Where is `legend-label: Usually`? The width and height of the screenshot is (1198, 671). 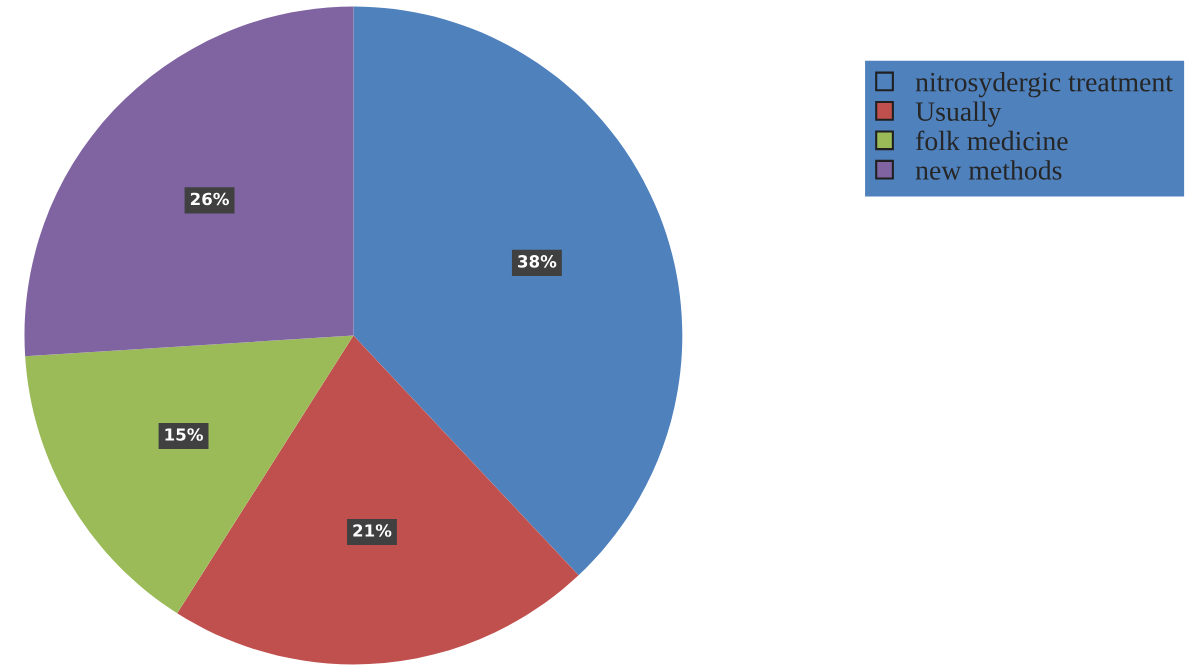
legend-label: Usually is located at coordinates (958, 114).